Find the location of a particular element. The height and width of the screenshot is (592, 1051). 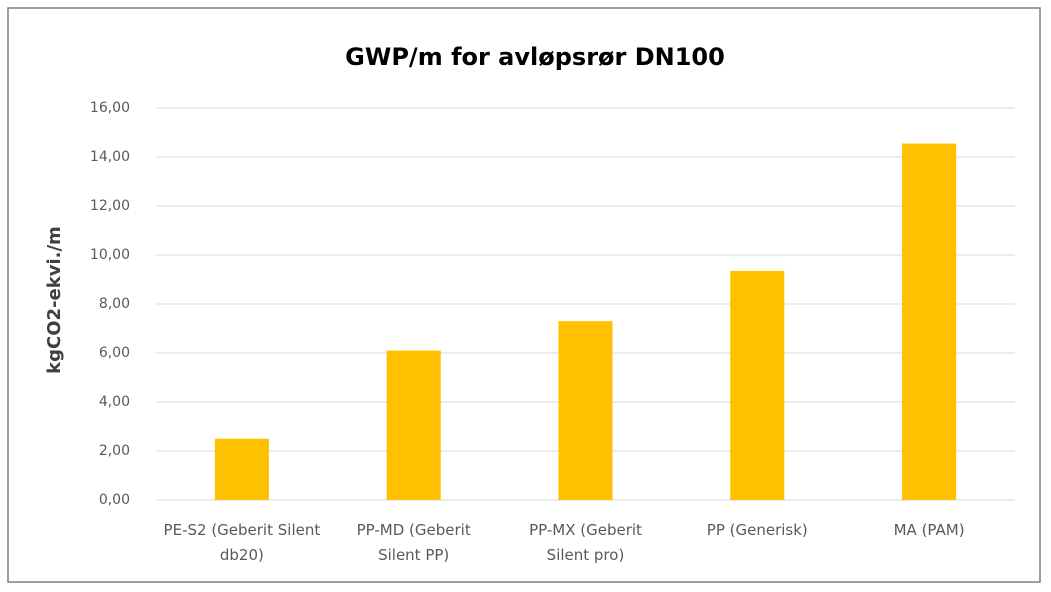

y-tick-label: 6,00 is located at coordinates (114, 353).